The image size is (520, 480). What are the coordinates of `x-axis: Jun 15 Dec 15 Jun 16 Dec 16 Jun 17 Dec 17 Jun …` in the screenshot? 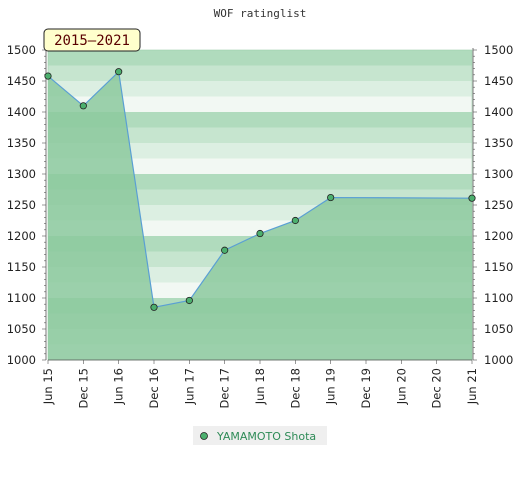 It's located at (260, 384).